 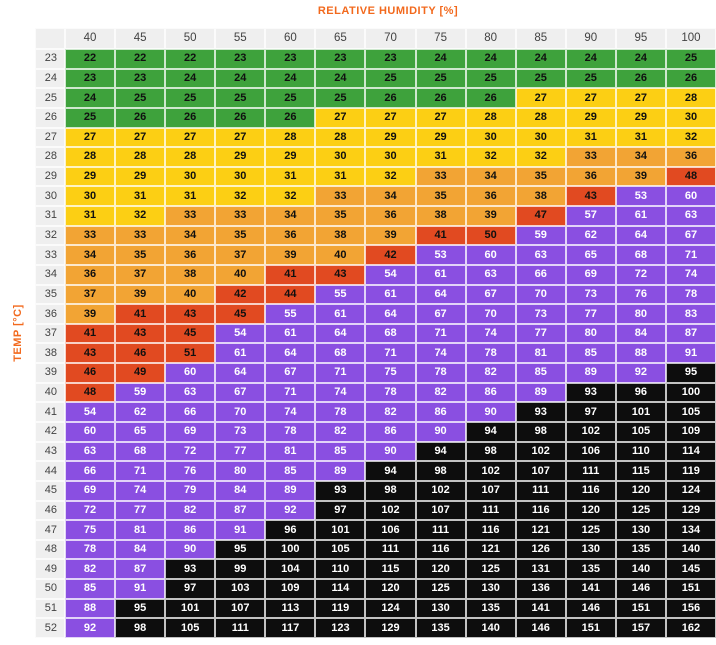 What do you see at coordinates (490, 510) in the screenshot?
I see `heatmap-cell: 111` at bounding box center [490, 510].